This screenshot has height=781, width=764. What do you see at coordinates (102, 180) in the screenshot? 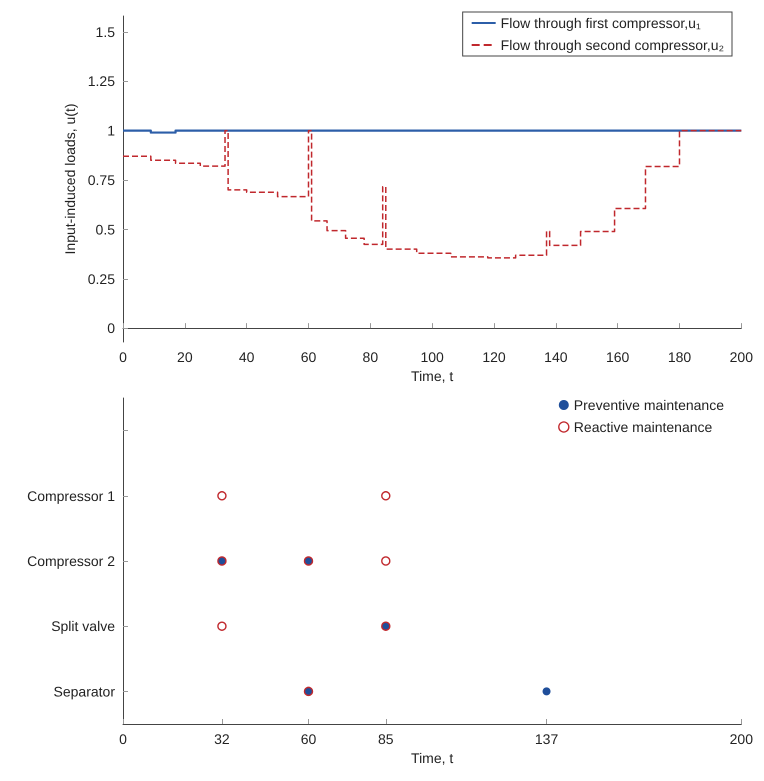
I see `y-tick-label: 0.75` at bounding box center [102, 180].